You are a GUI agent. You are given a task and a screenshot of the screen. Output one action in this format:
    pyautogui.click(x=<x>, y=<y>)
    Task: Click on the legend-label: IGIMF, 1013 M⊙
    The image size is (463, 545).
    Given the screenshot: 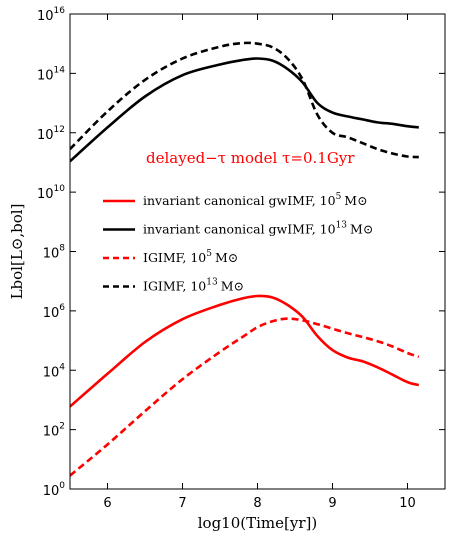 What is the action you would take?
    pyautogui.click(x=193, y=286)
    